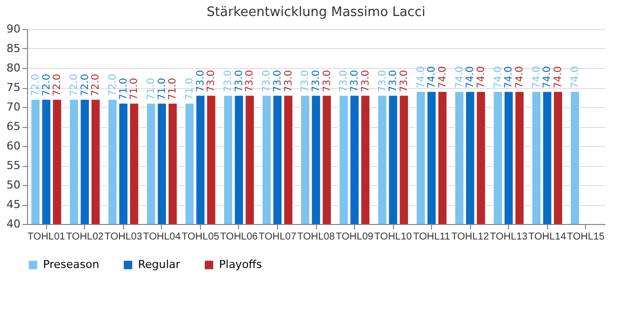 The image size is (640, 320). What do you see at coordinates (13, 48) in the screenshot?
I see `y-tick-label: 85` at bounding box center [13, 48].